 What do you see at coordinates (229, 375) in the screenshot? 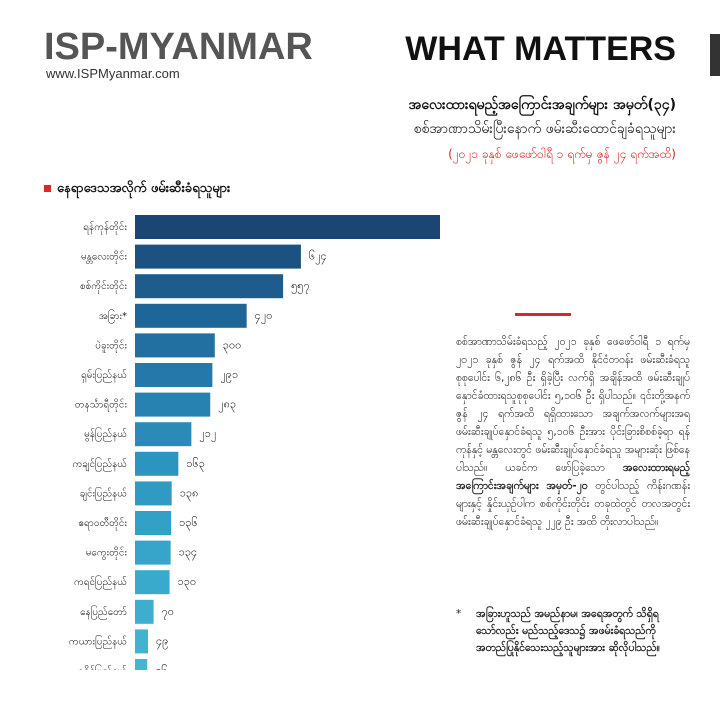
I see `value-label: ၂၉၁` at bounding box center [229, 375].